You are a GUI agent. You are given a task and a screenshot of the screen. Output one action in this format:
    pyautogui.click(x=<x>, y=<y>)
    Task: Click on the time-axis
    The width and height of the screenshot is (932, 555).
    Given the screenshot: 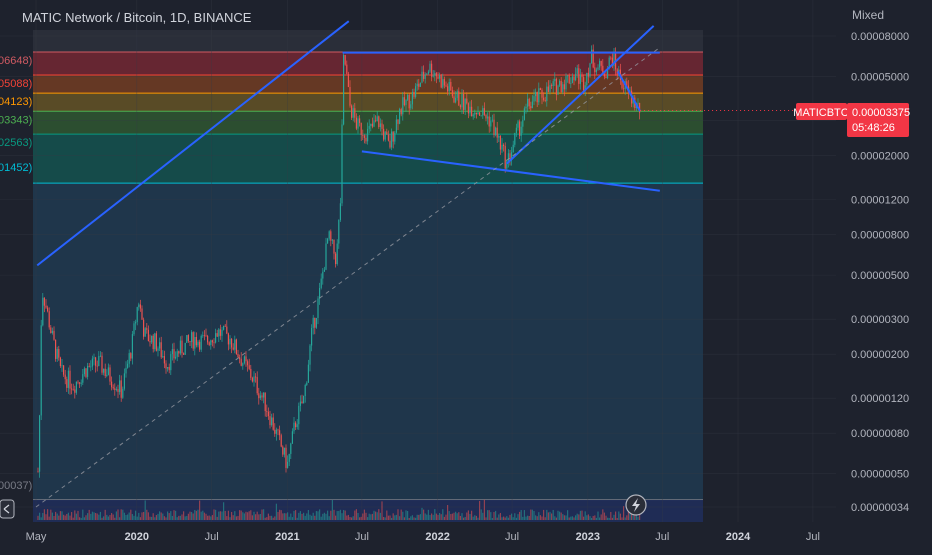 What is the action you would take?
    pyautogui.click(x=466, y=536)
    